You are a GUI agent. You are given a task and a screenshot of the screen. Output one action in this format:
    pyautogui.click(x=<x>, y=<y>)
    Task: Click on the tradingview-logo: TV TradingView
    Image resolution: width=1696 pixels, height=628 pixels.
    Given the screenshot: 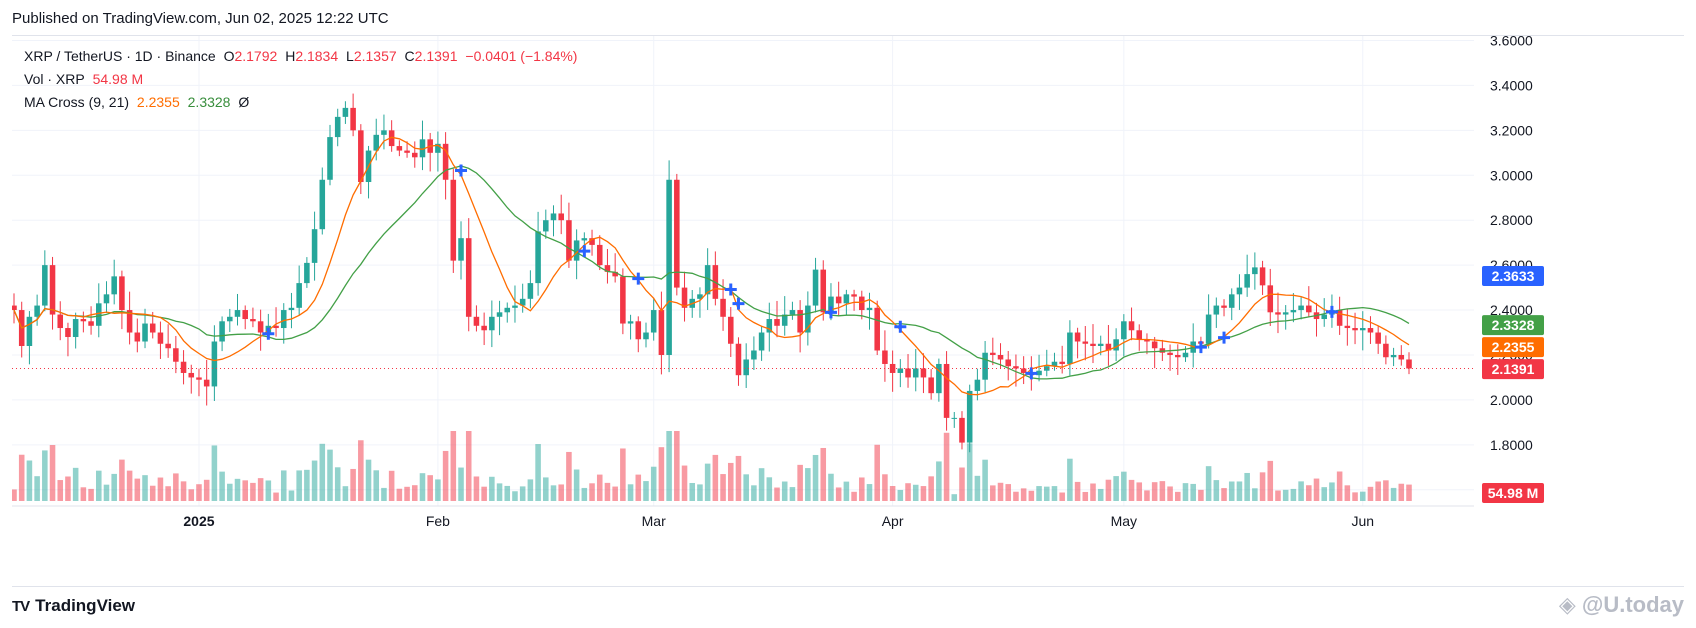 What is the action you would take?
    pyautogui.click(x=73, y=606)
    